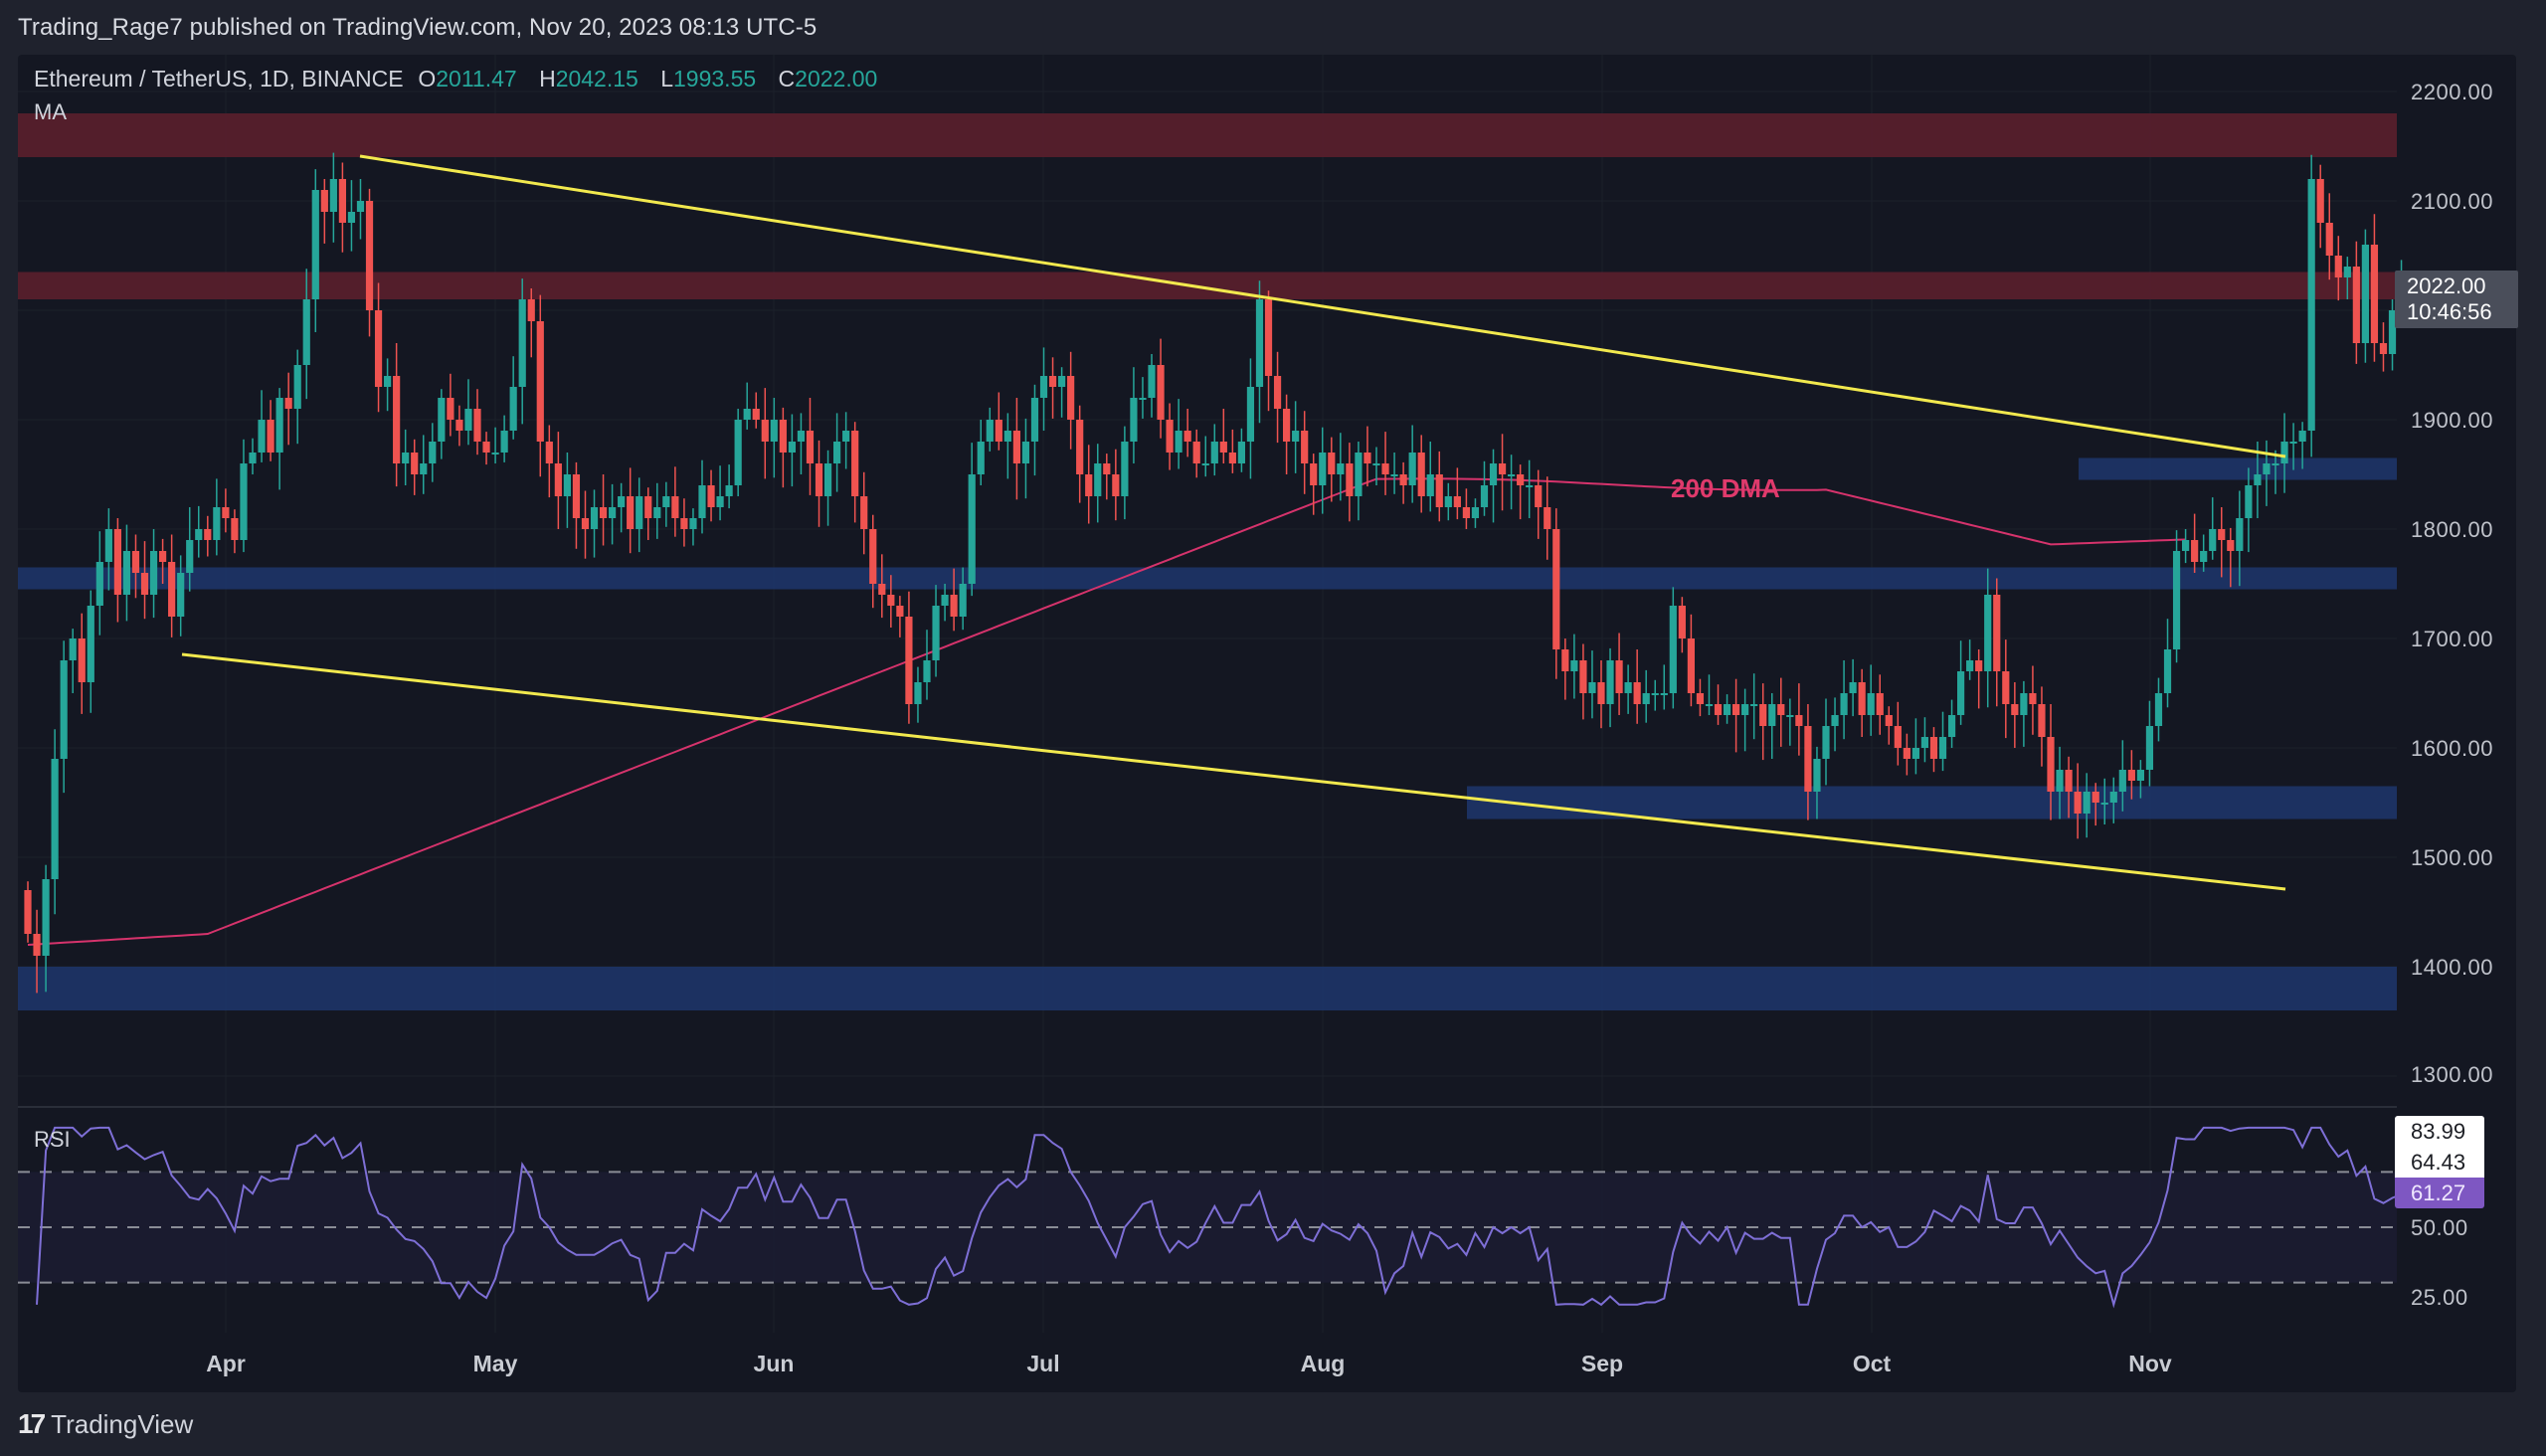 The height and width of the screenshot is (1456, 2546). I want to click on close-key: C, so click(787, 78).